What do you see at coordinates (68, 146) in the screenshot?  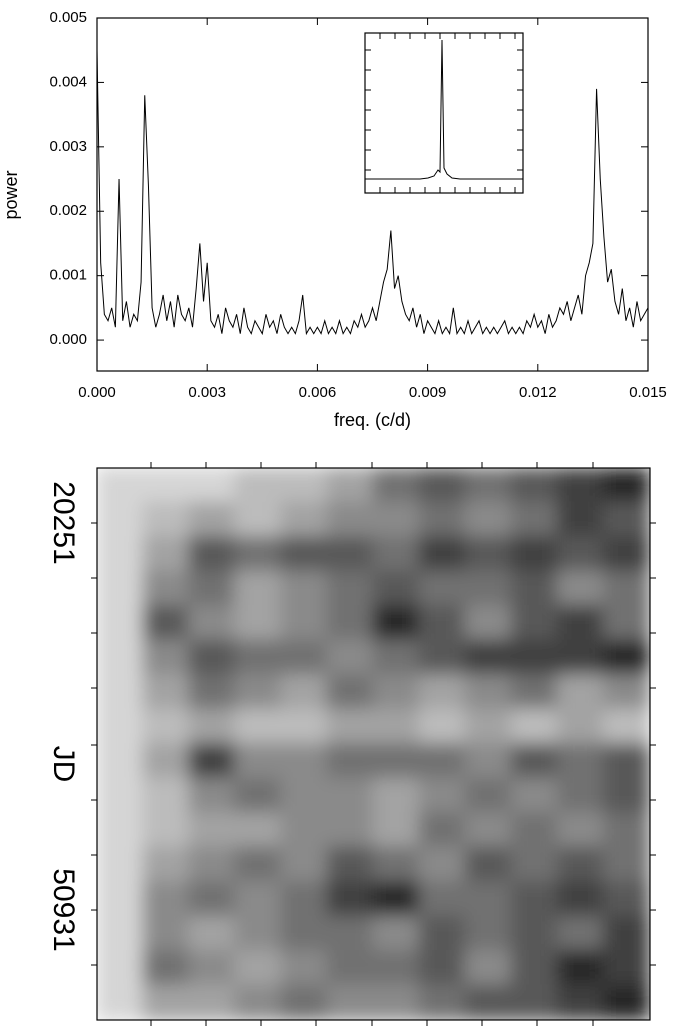 I see `y-tick-label: 0.003` at bounding box center [68, 146].